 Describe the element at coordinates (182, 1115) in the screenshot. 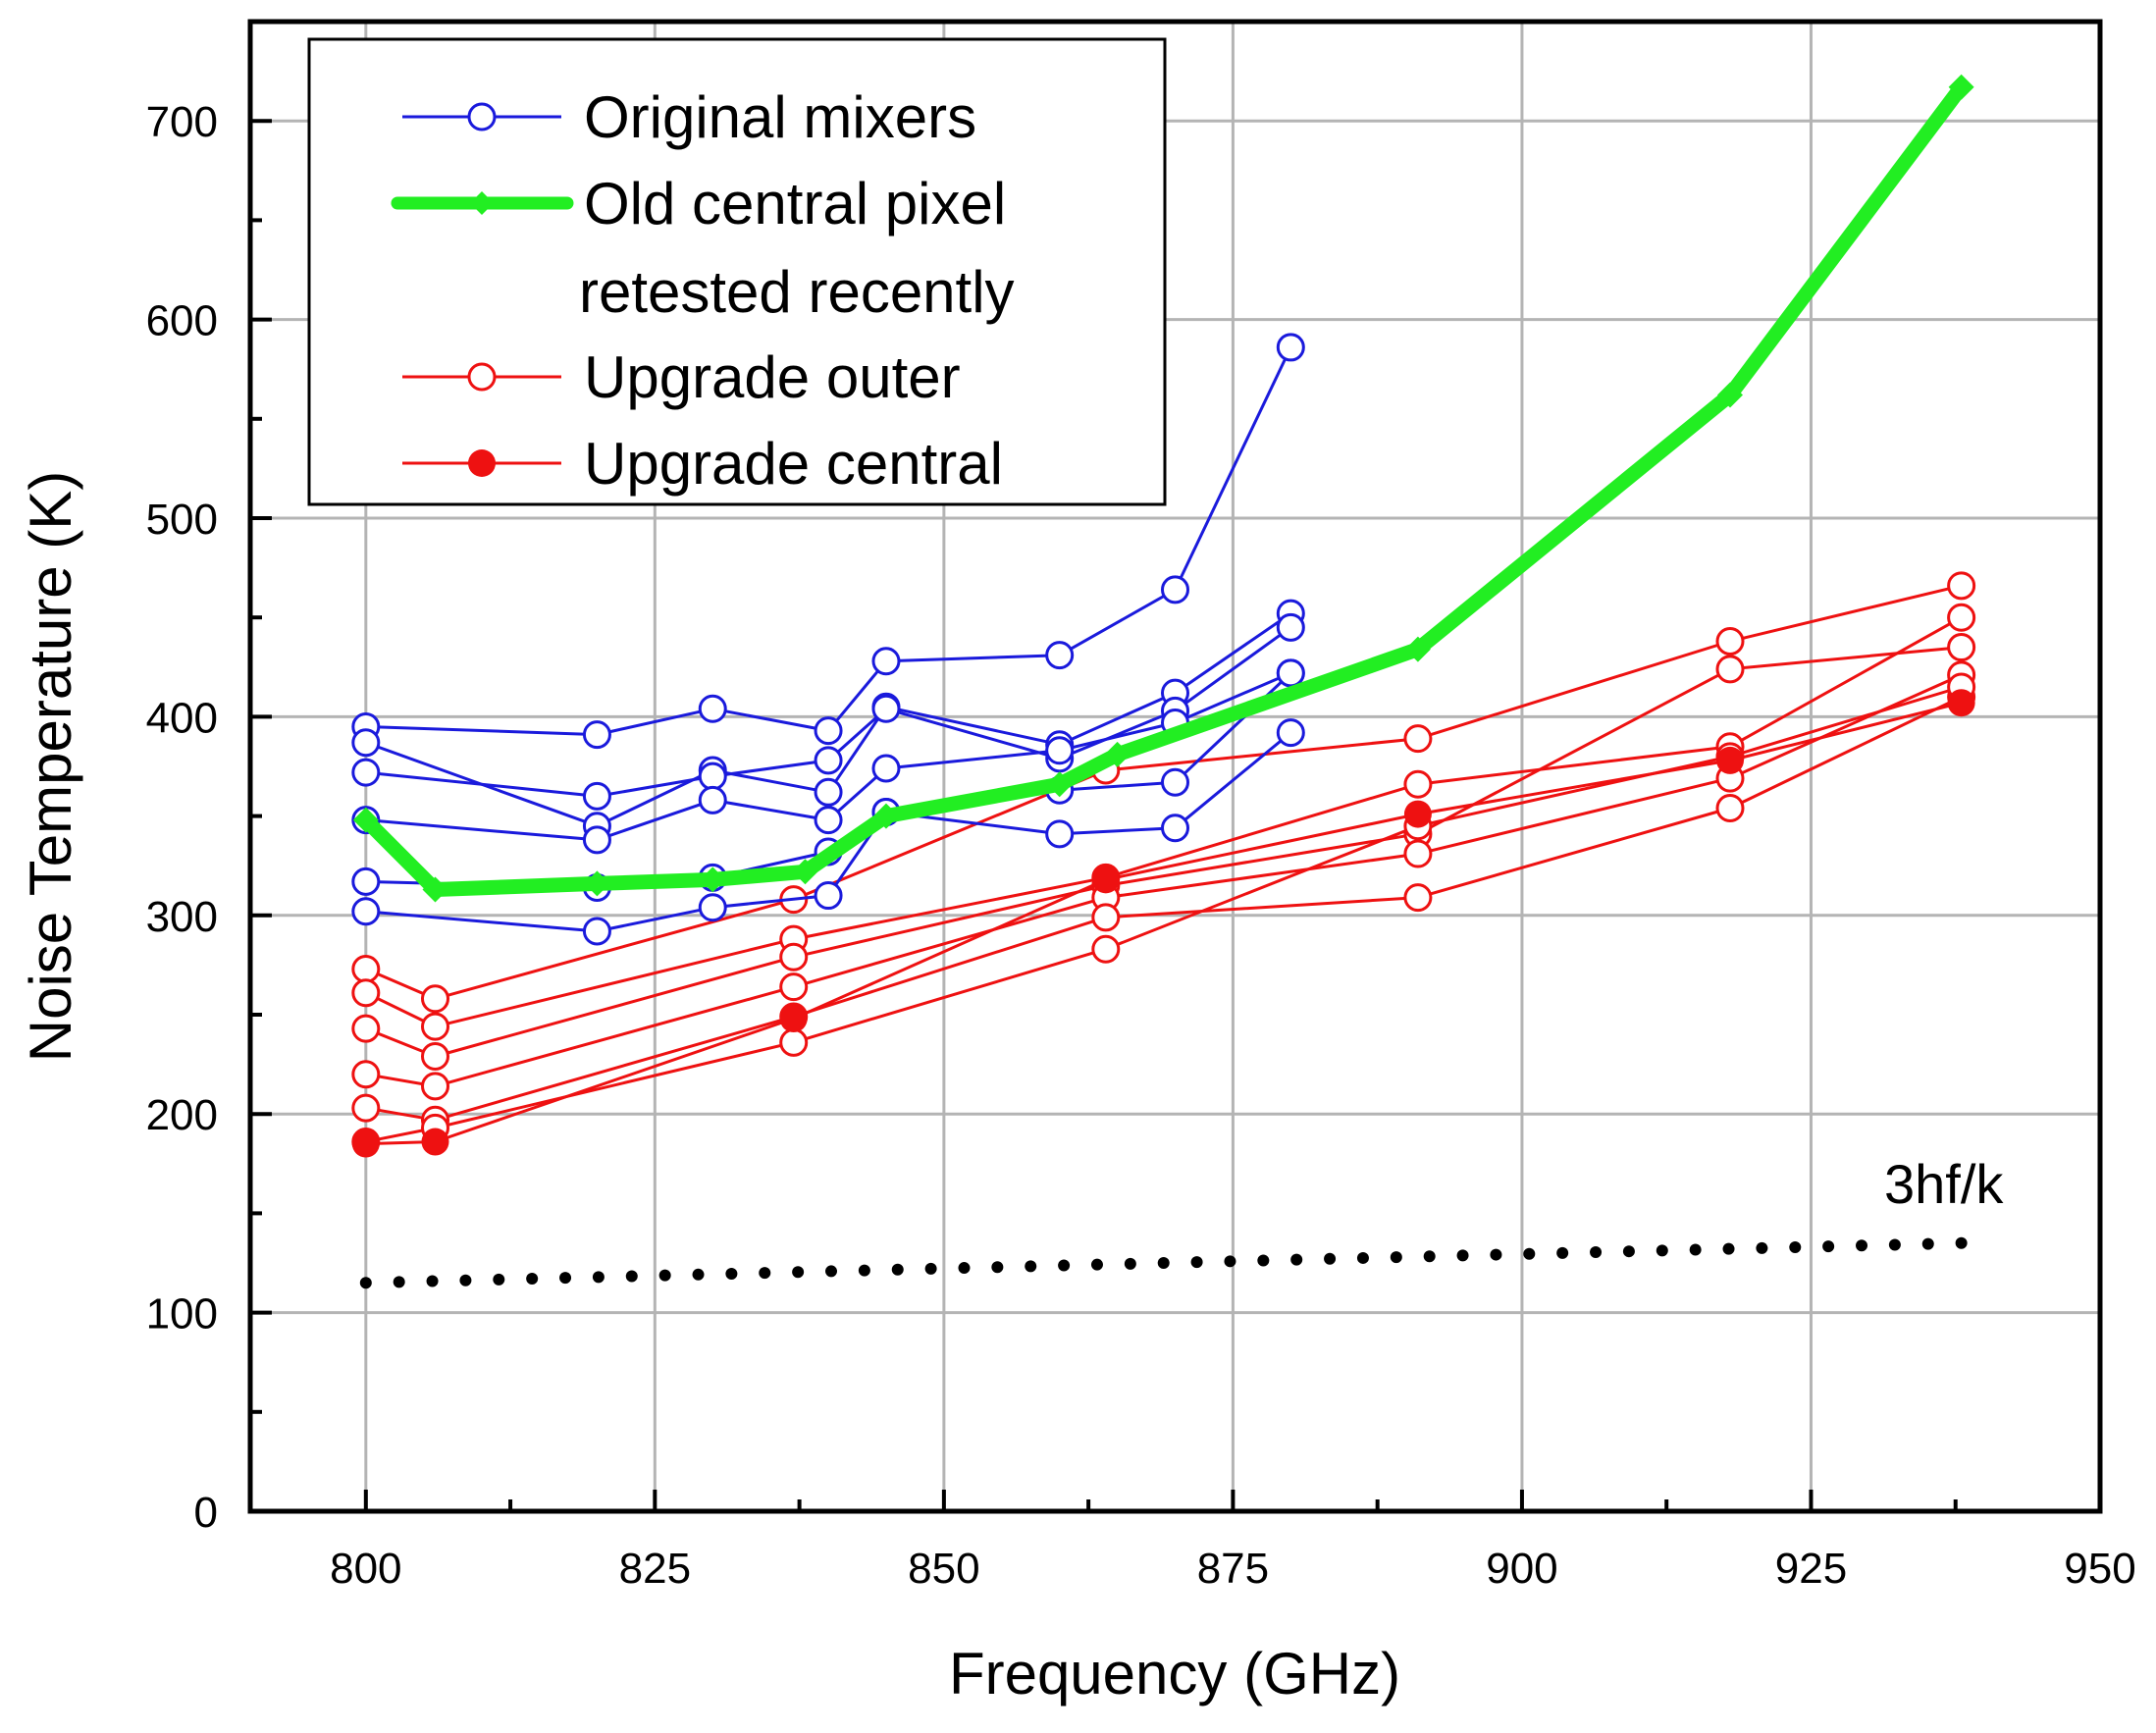

I see `y-tick-label: 200` at that location.